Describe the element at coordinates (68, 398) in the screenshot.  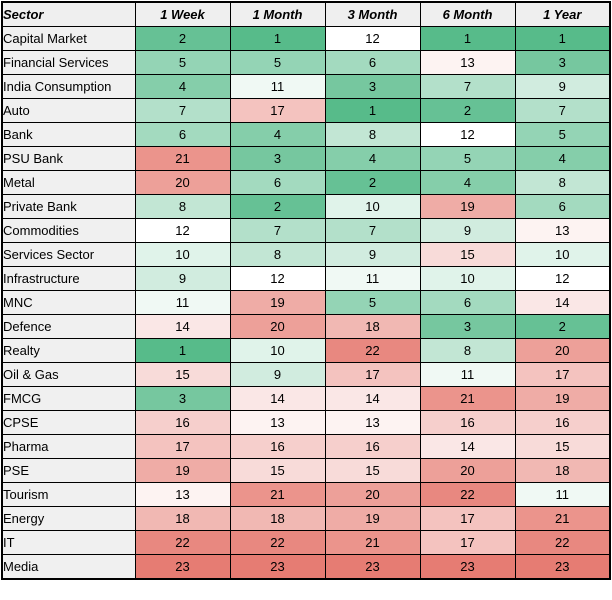
I see `sector-label: FMCG` at that location.